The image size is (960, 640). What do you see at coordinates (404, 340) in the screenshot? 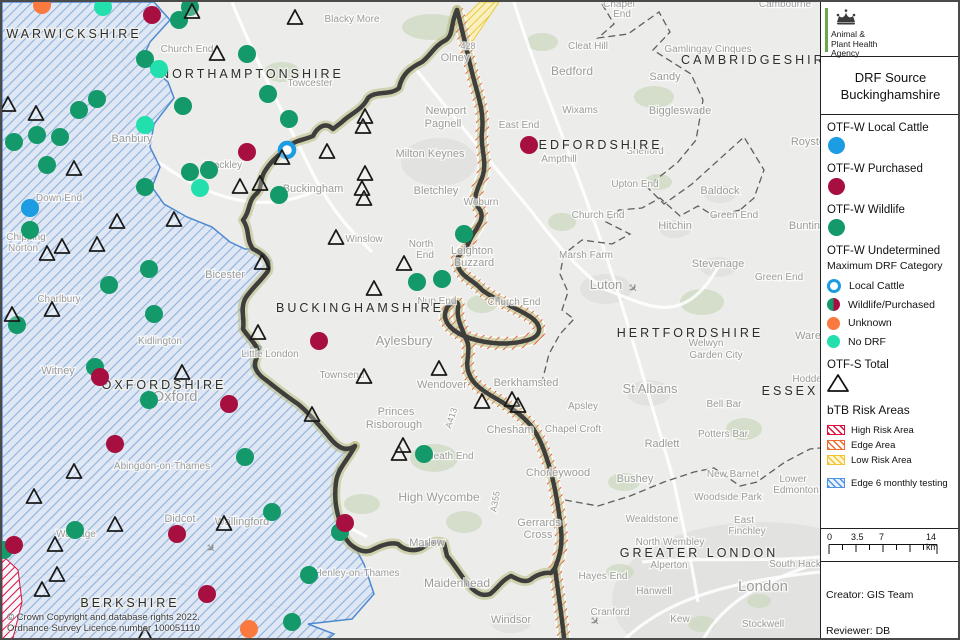
I see `town-label: Aylesbury` at bounding box center [404, 340].